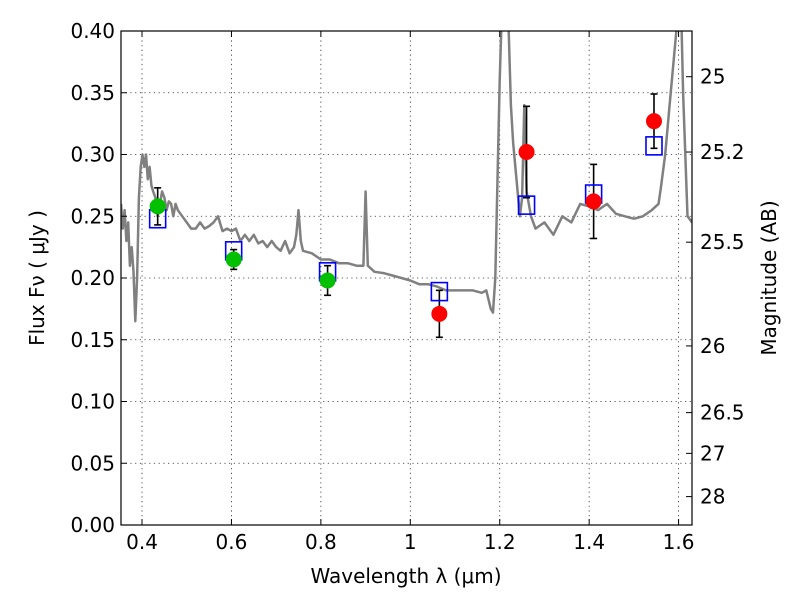  I want to click on right-y-tick-label: 25, so click(712, 77).